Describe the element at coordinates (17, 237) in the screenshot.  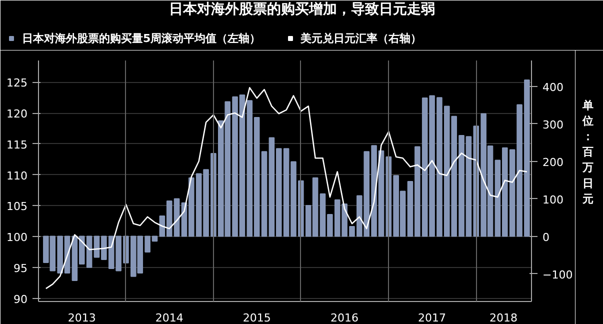
I see `y-tick-label: 100` at that location.